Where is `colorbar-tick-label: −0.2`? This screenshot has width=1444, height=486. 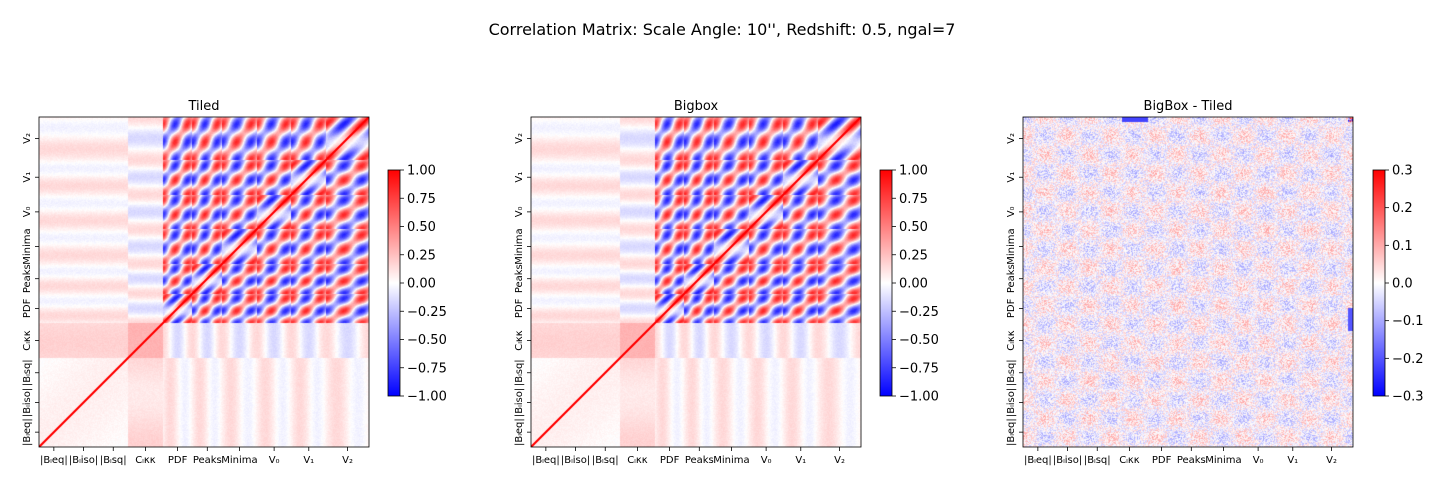 colorbar-tick-label: −0.2 is located at coordinates (1408, 359).